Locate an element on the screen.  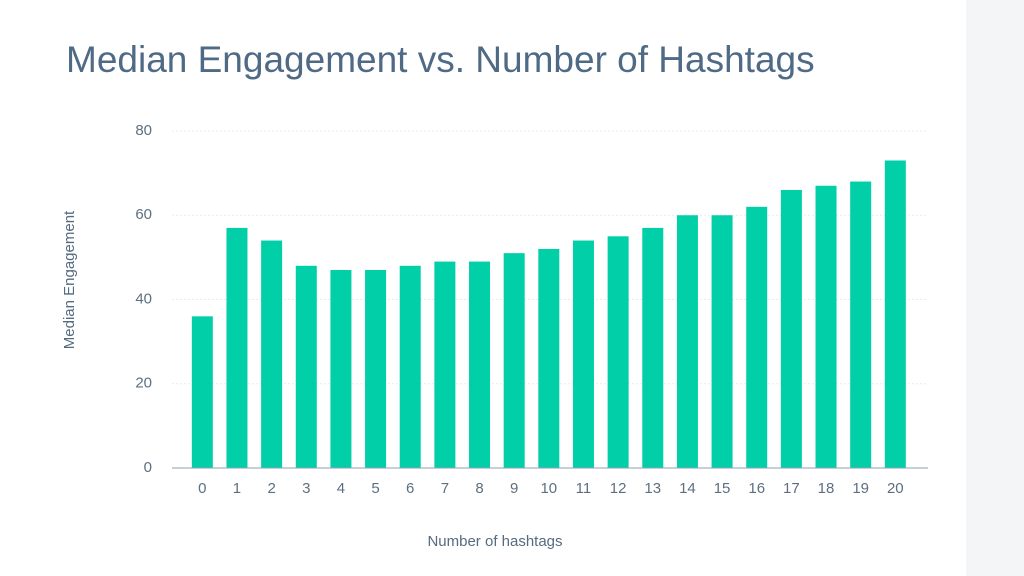
x-tick-label: 1 is located at coordinates (237, 488).